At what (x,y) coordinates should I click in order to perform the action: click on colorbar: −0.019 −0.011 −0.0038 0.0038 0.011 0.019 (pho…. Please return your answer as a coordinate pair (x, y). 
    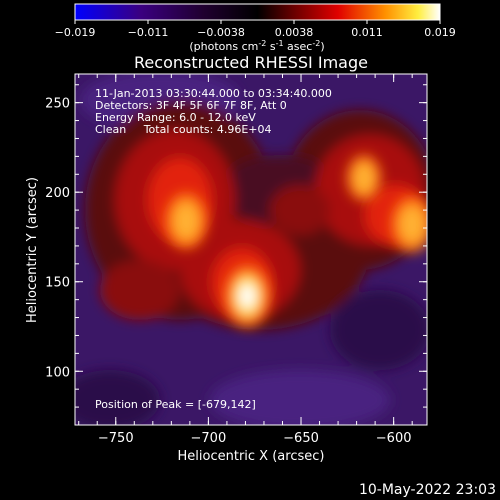
    Looking at the image, I should click on (255, 28).